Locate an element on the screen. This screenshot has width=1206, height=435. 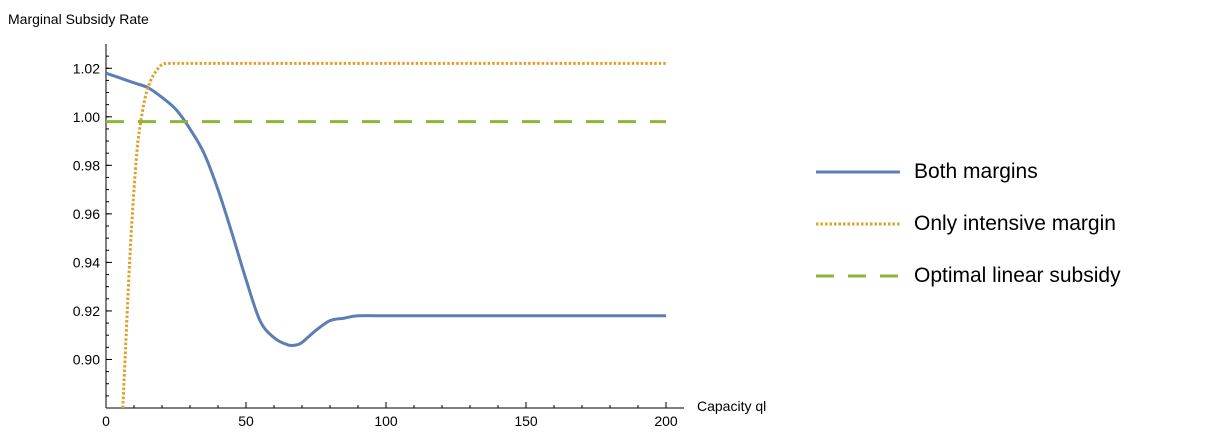
y-tick-label: 1.02 is located at coordinates (86, 68).